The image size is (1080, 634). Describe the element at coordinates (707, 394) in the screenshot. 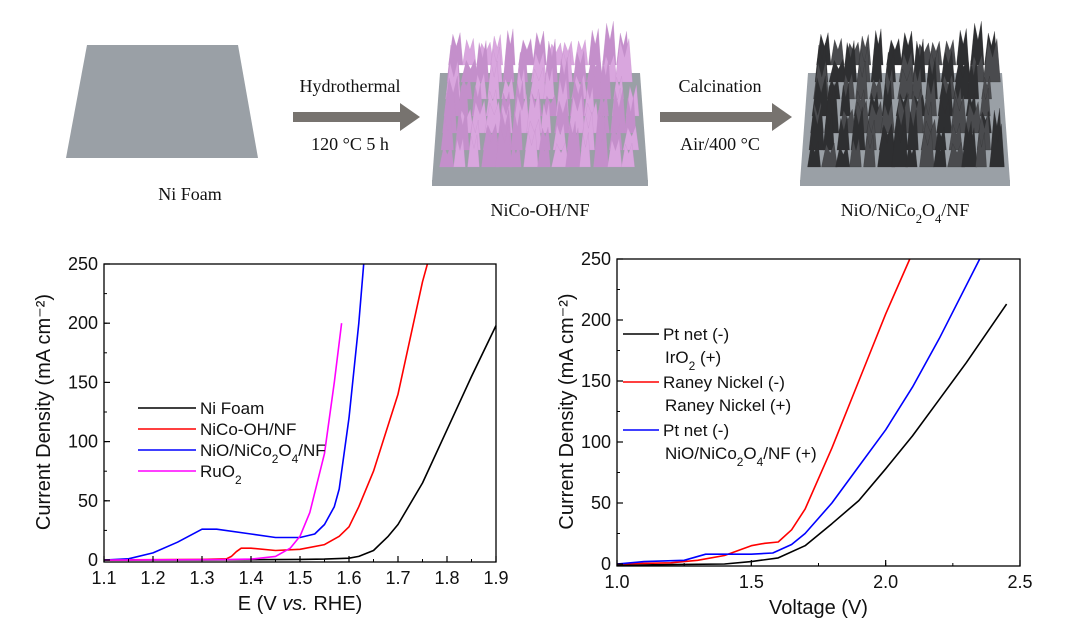

I see `legend-item: Raney Nickel (-) Raney Nickel (+)` at that location.